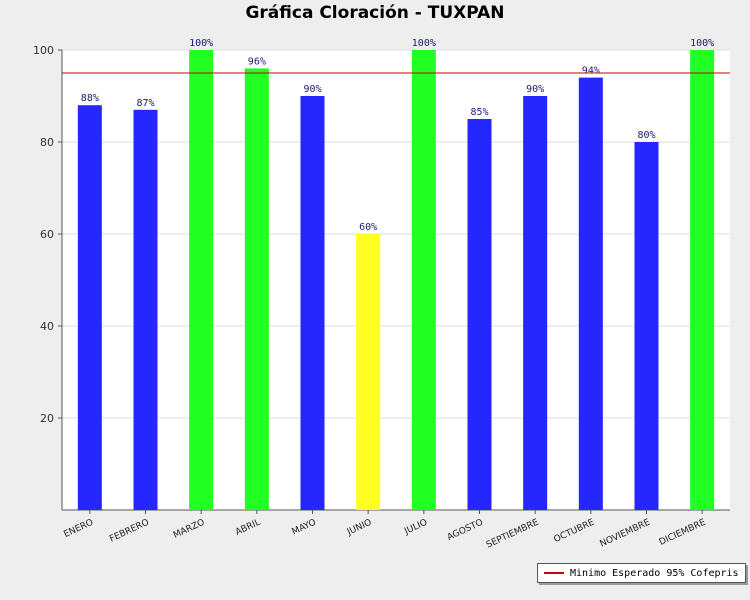  Describe the element at coordinates (257, 61) in the screenshot. I see `data-label: 96%` at that location.